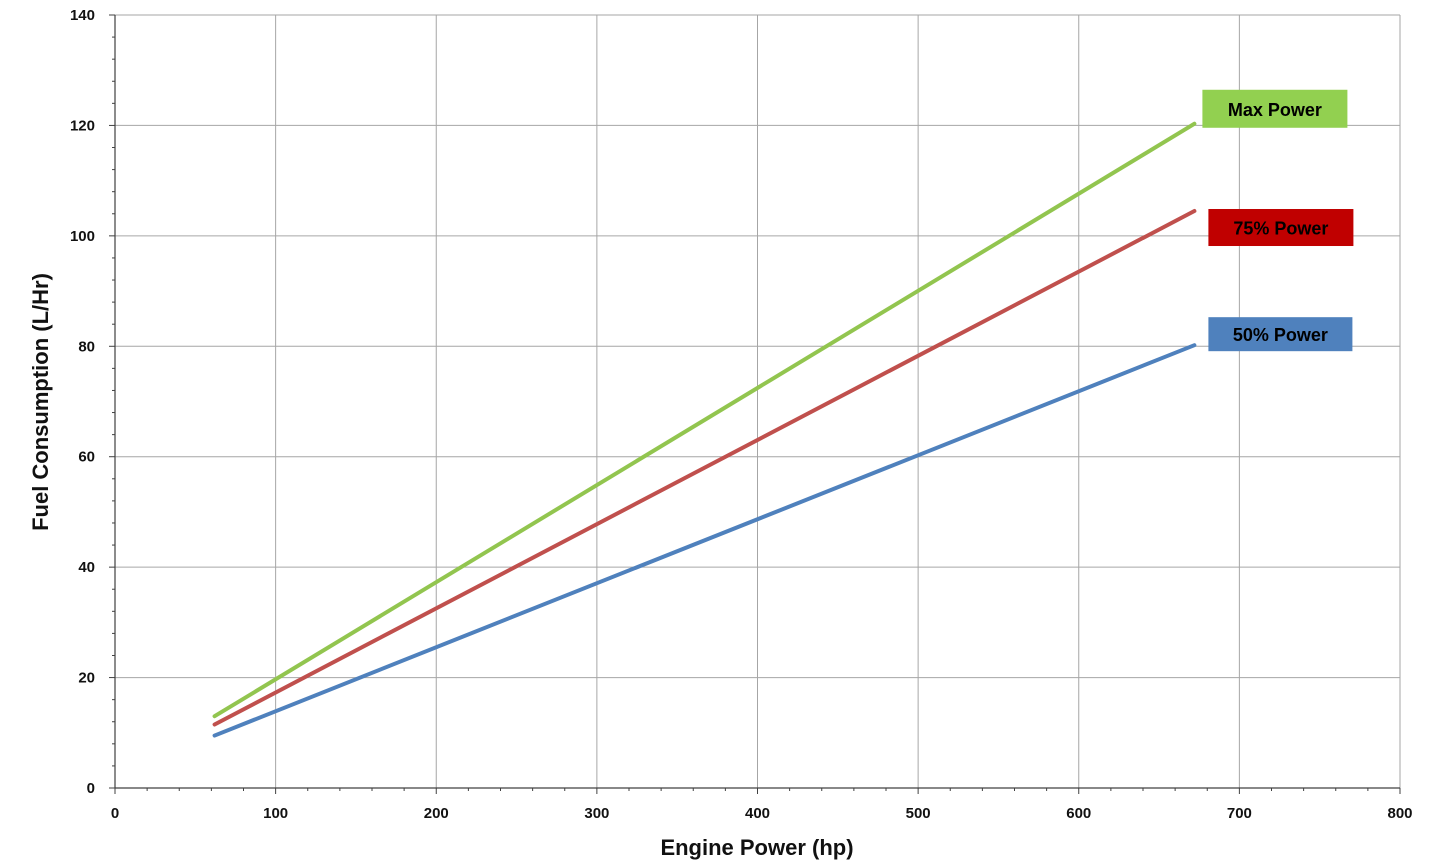  What do you see at coordinates (86, 678) in the screenshot?
I see `y-tick-label: 20` at bounding box center [86, 678].